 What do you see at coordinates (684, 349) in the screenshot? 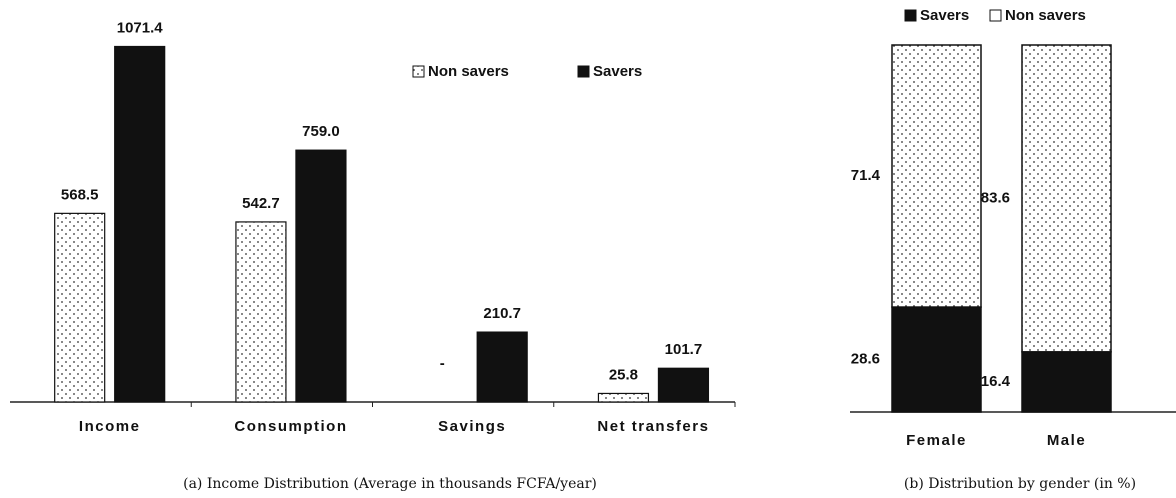
I see `data-label: 101.7` at bounding box center [684, 349].